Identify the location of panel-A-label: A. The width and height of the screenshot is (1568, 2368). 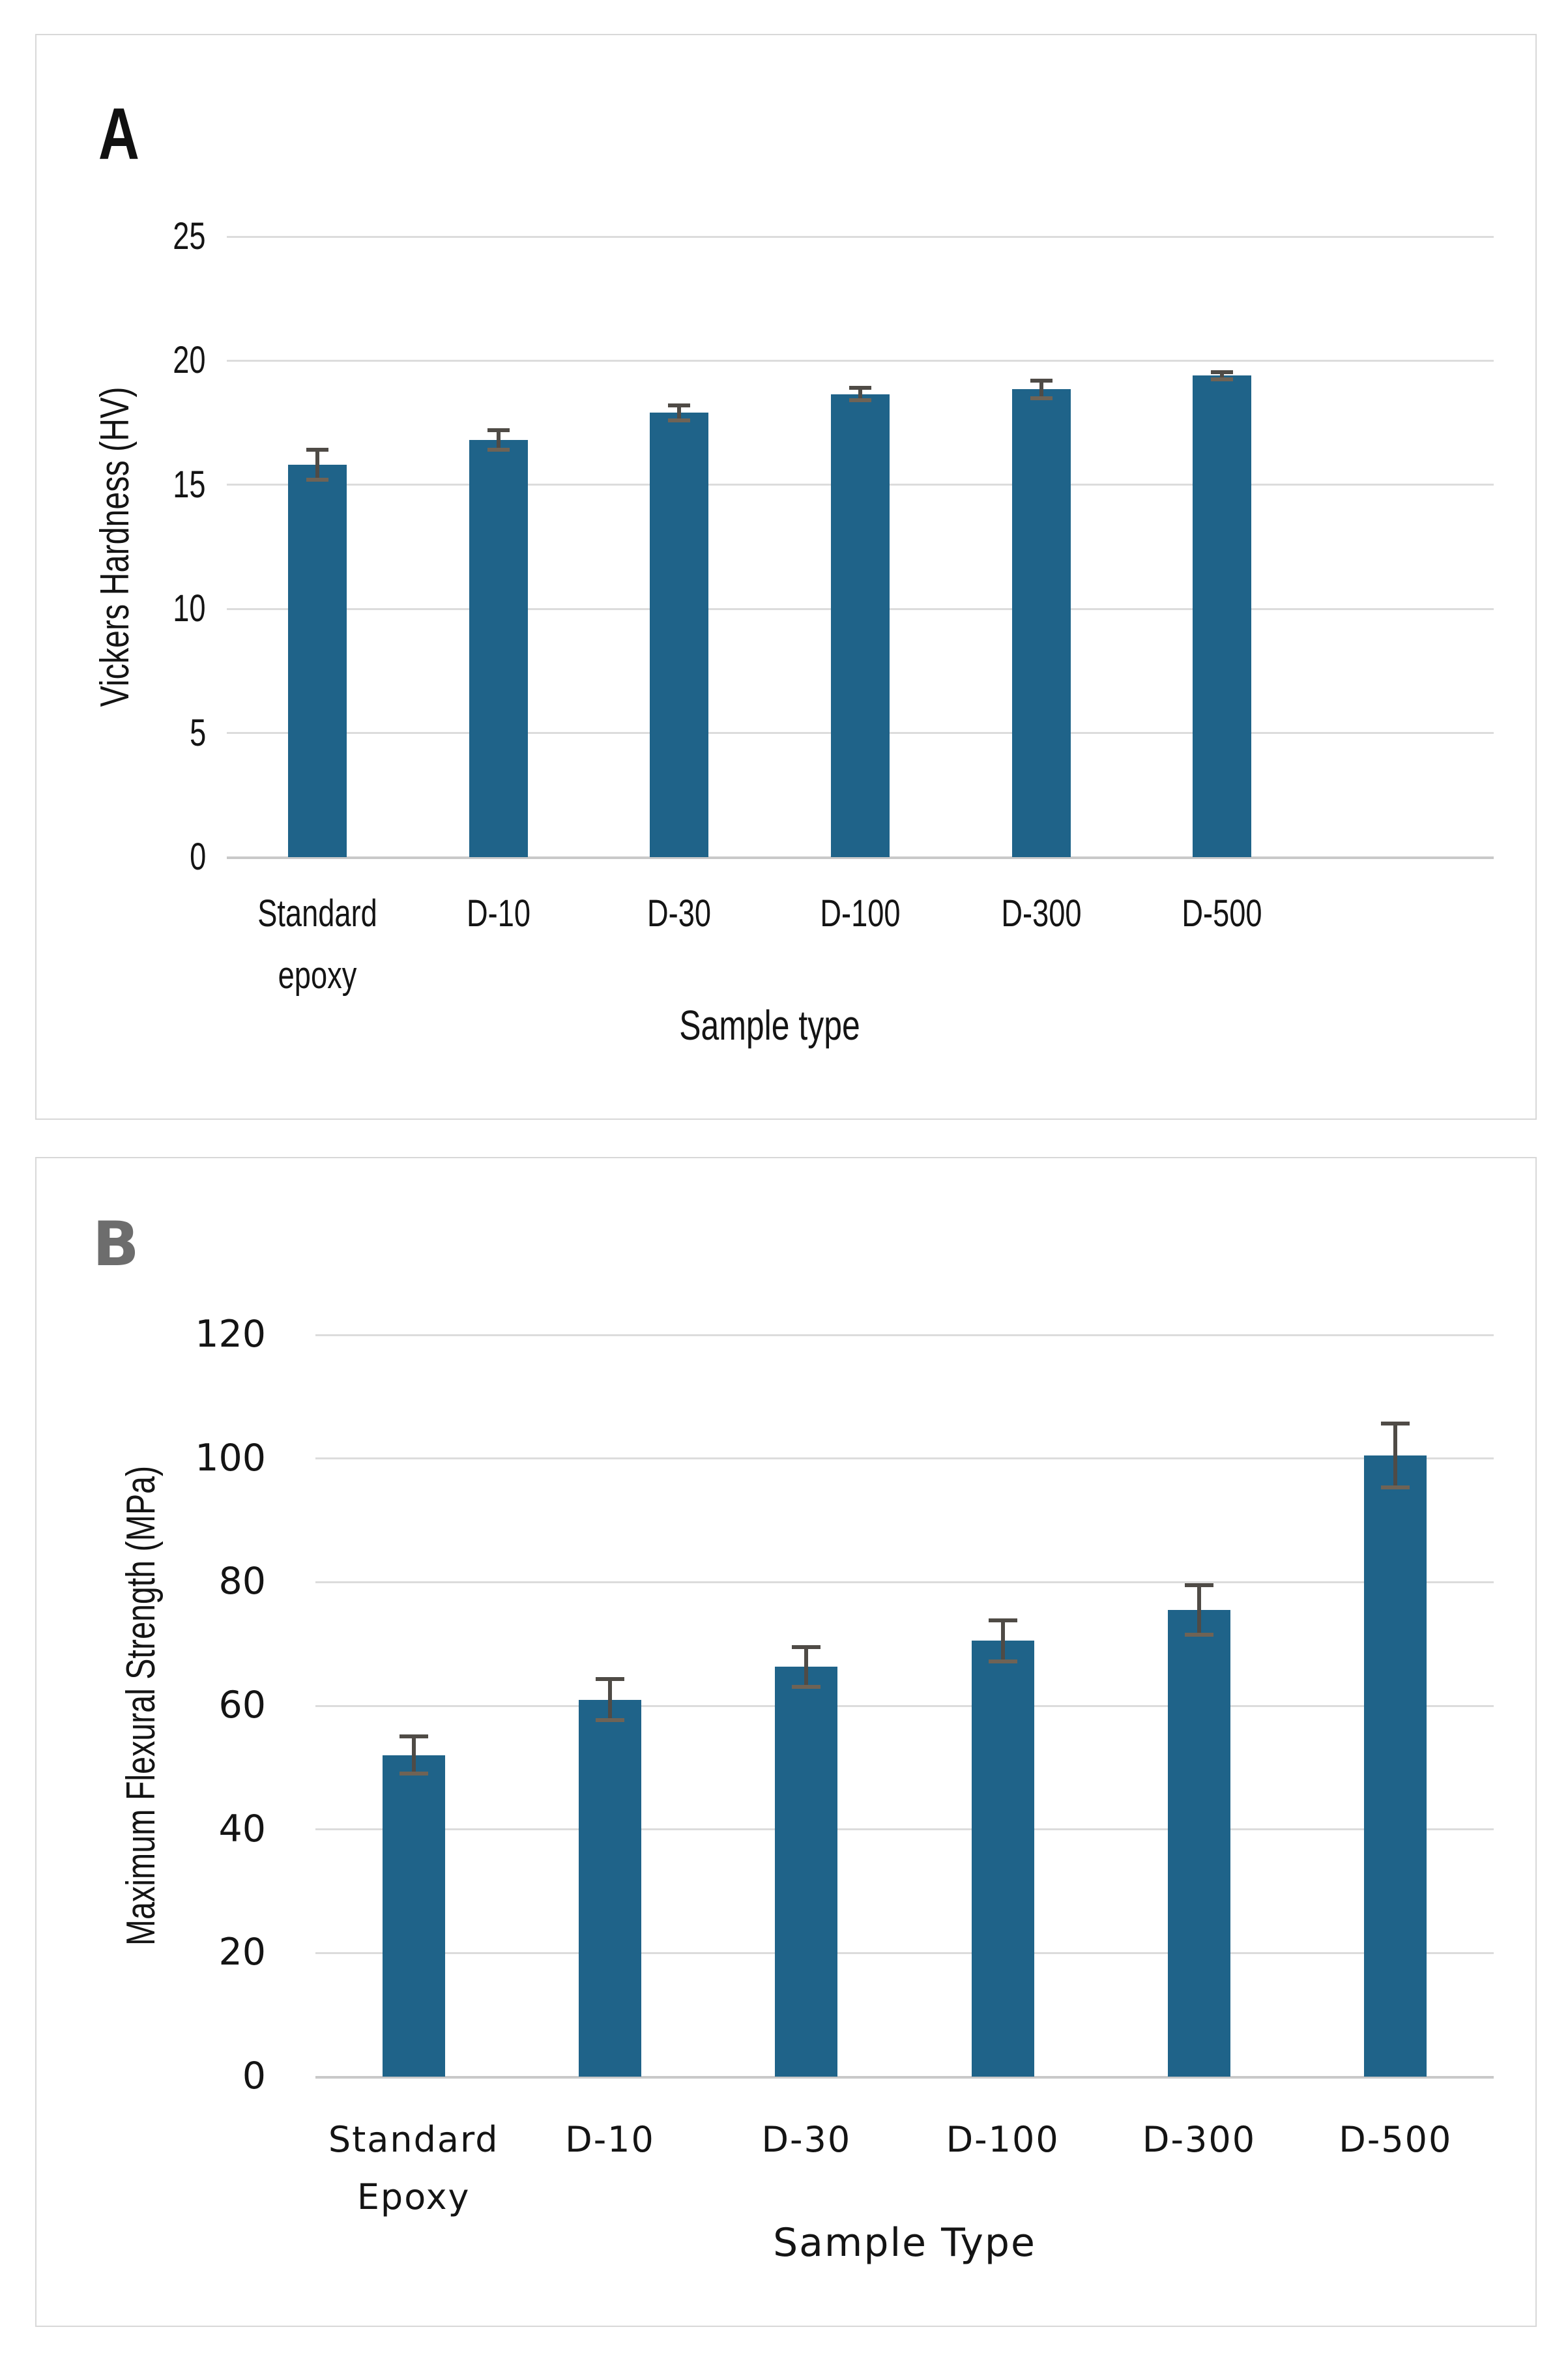
(119, 134).